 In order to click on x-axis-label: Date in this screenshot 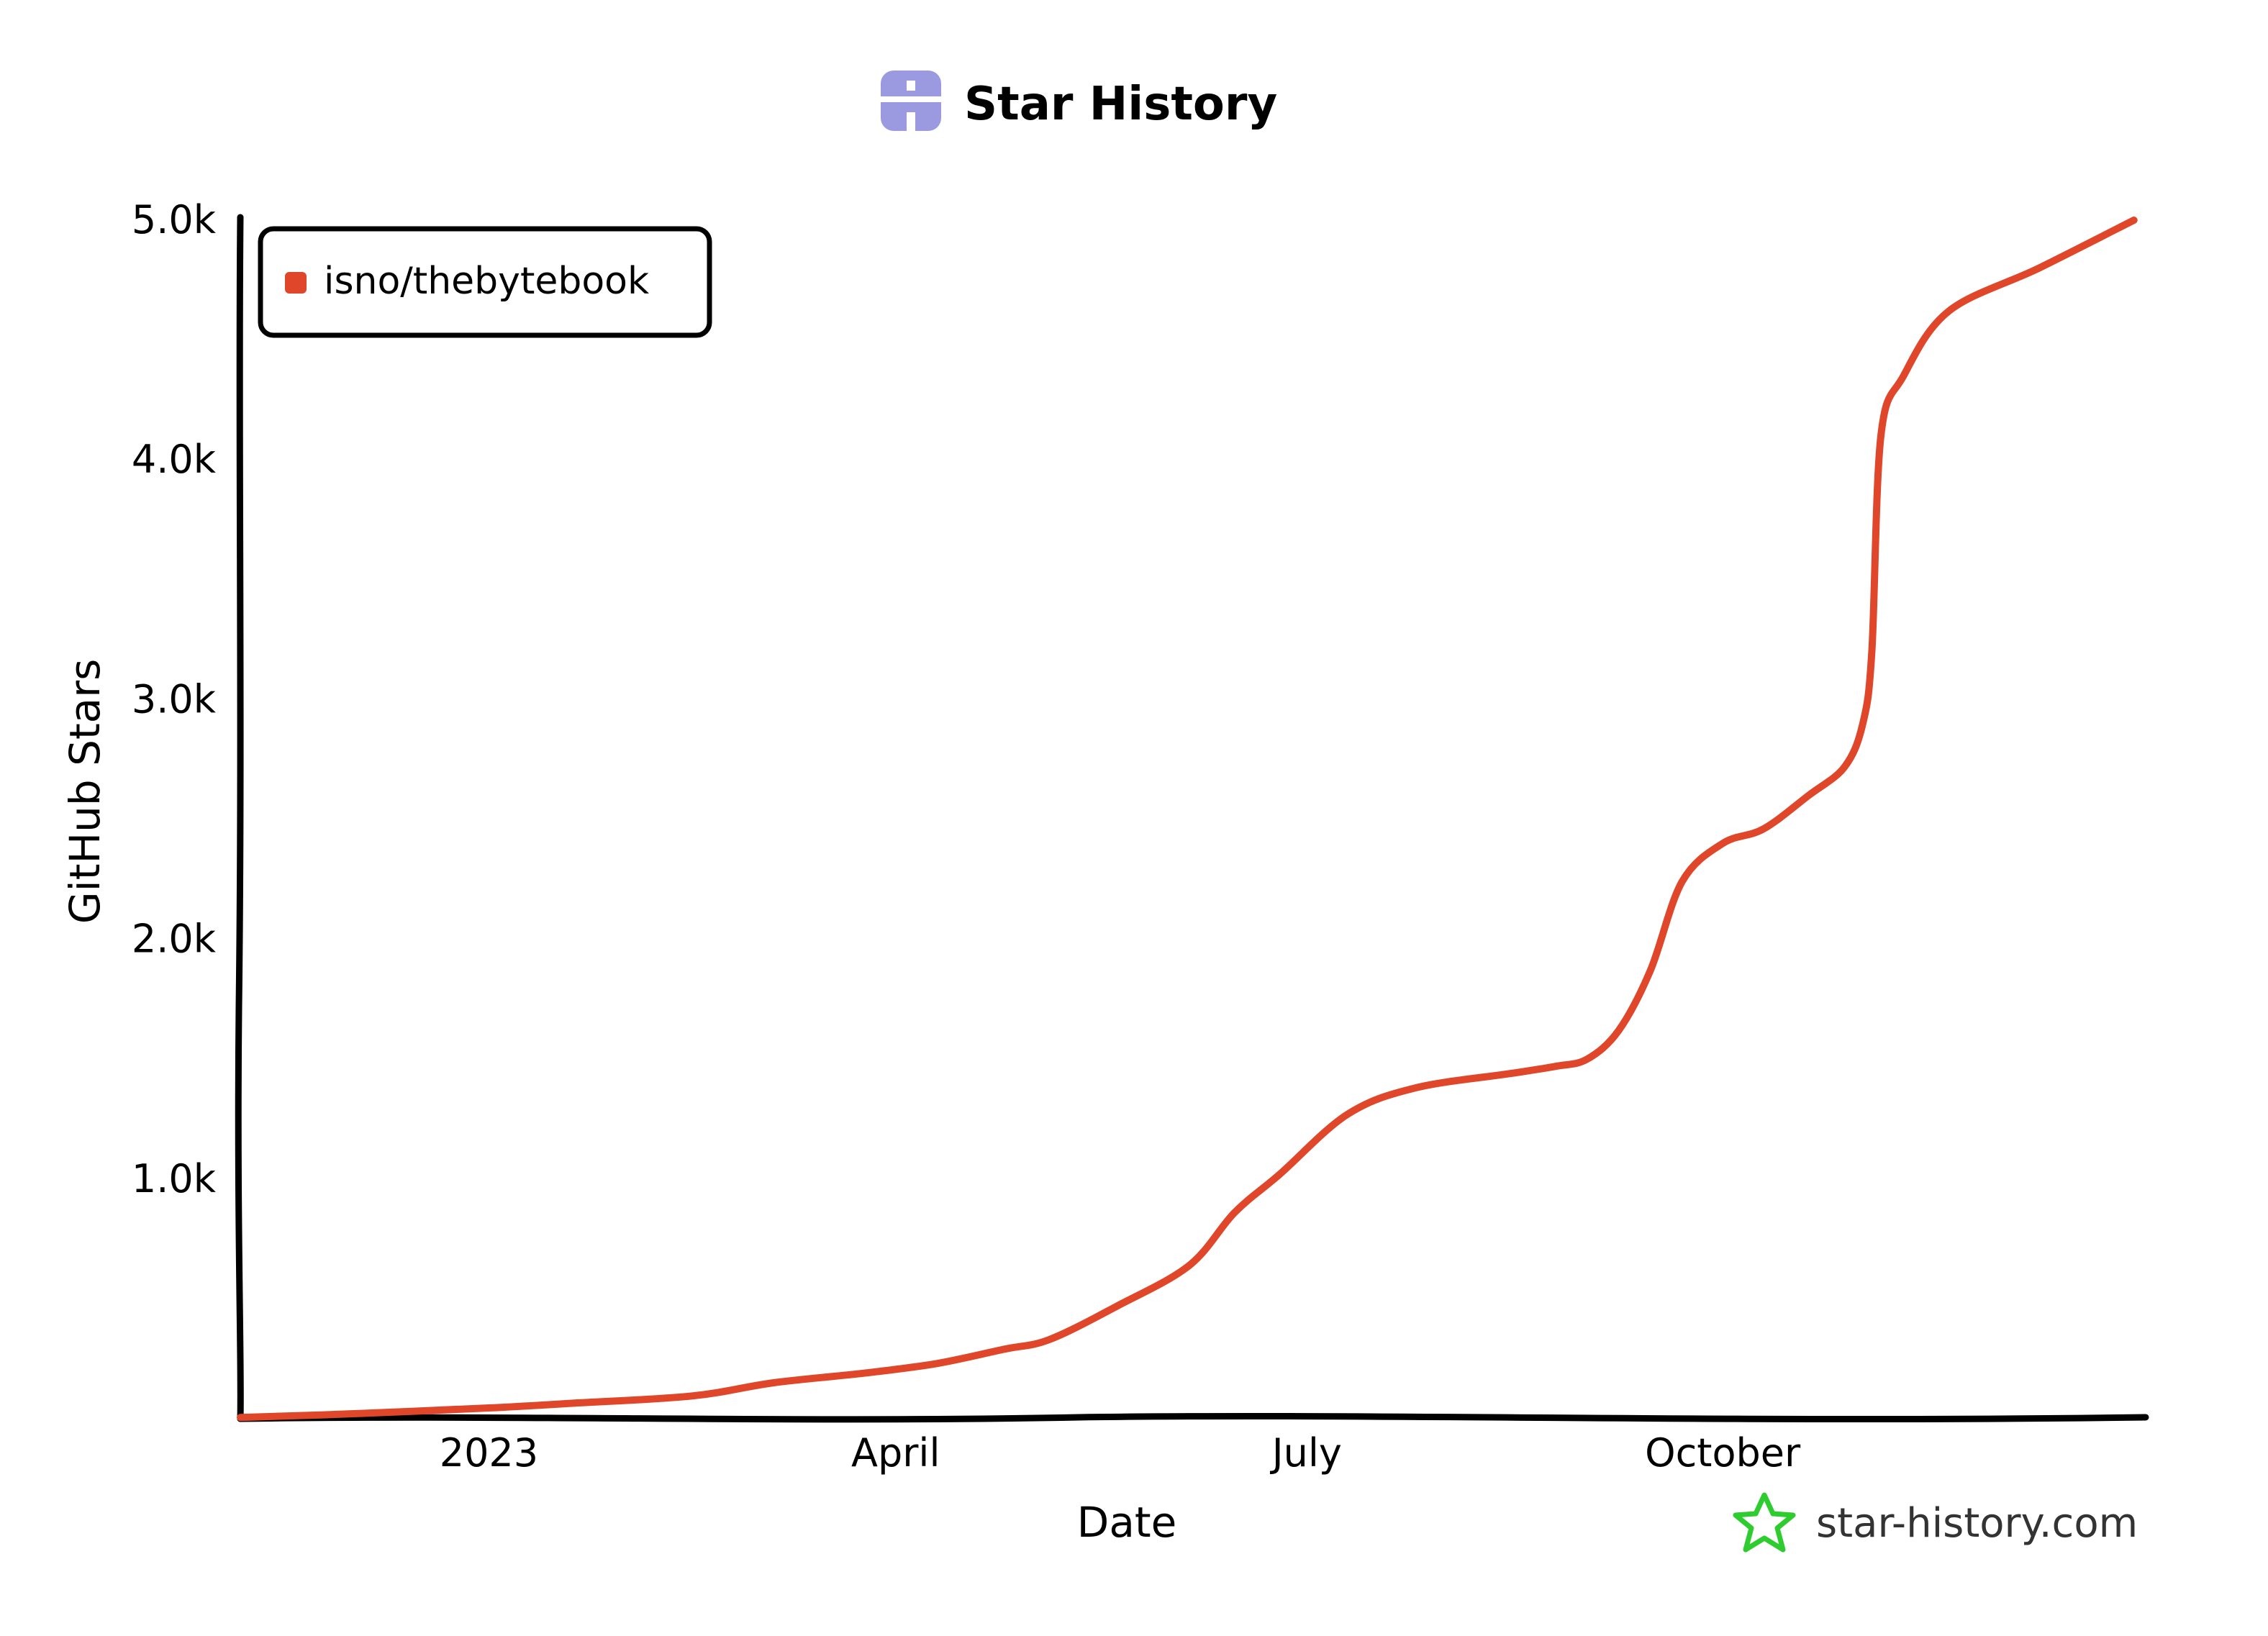, I will do `click(1127, 1523)`.